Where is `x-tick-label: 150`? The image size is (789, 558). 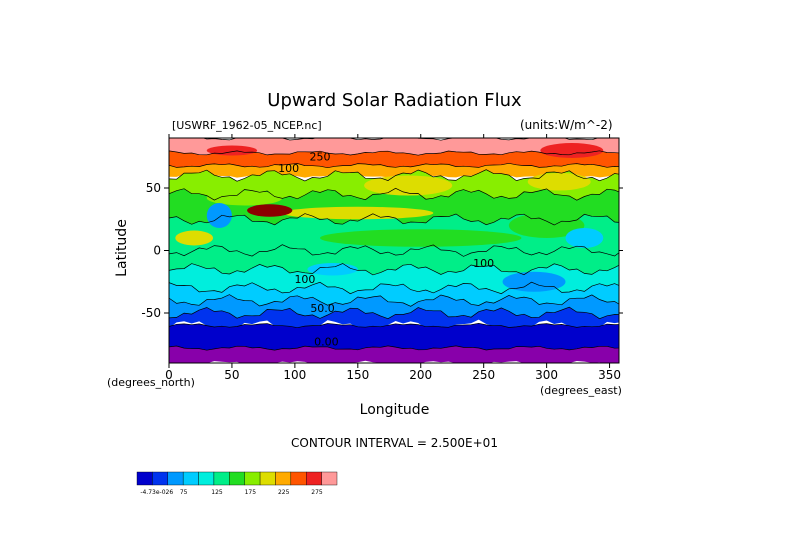
x-tick-label: 150 is located at coordinates (357, 375).